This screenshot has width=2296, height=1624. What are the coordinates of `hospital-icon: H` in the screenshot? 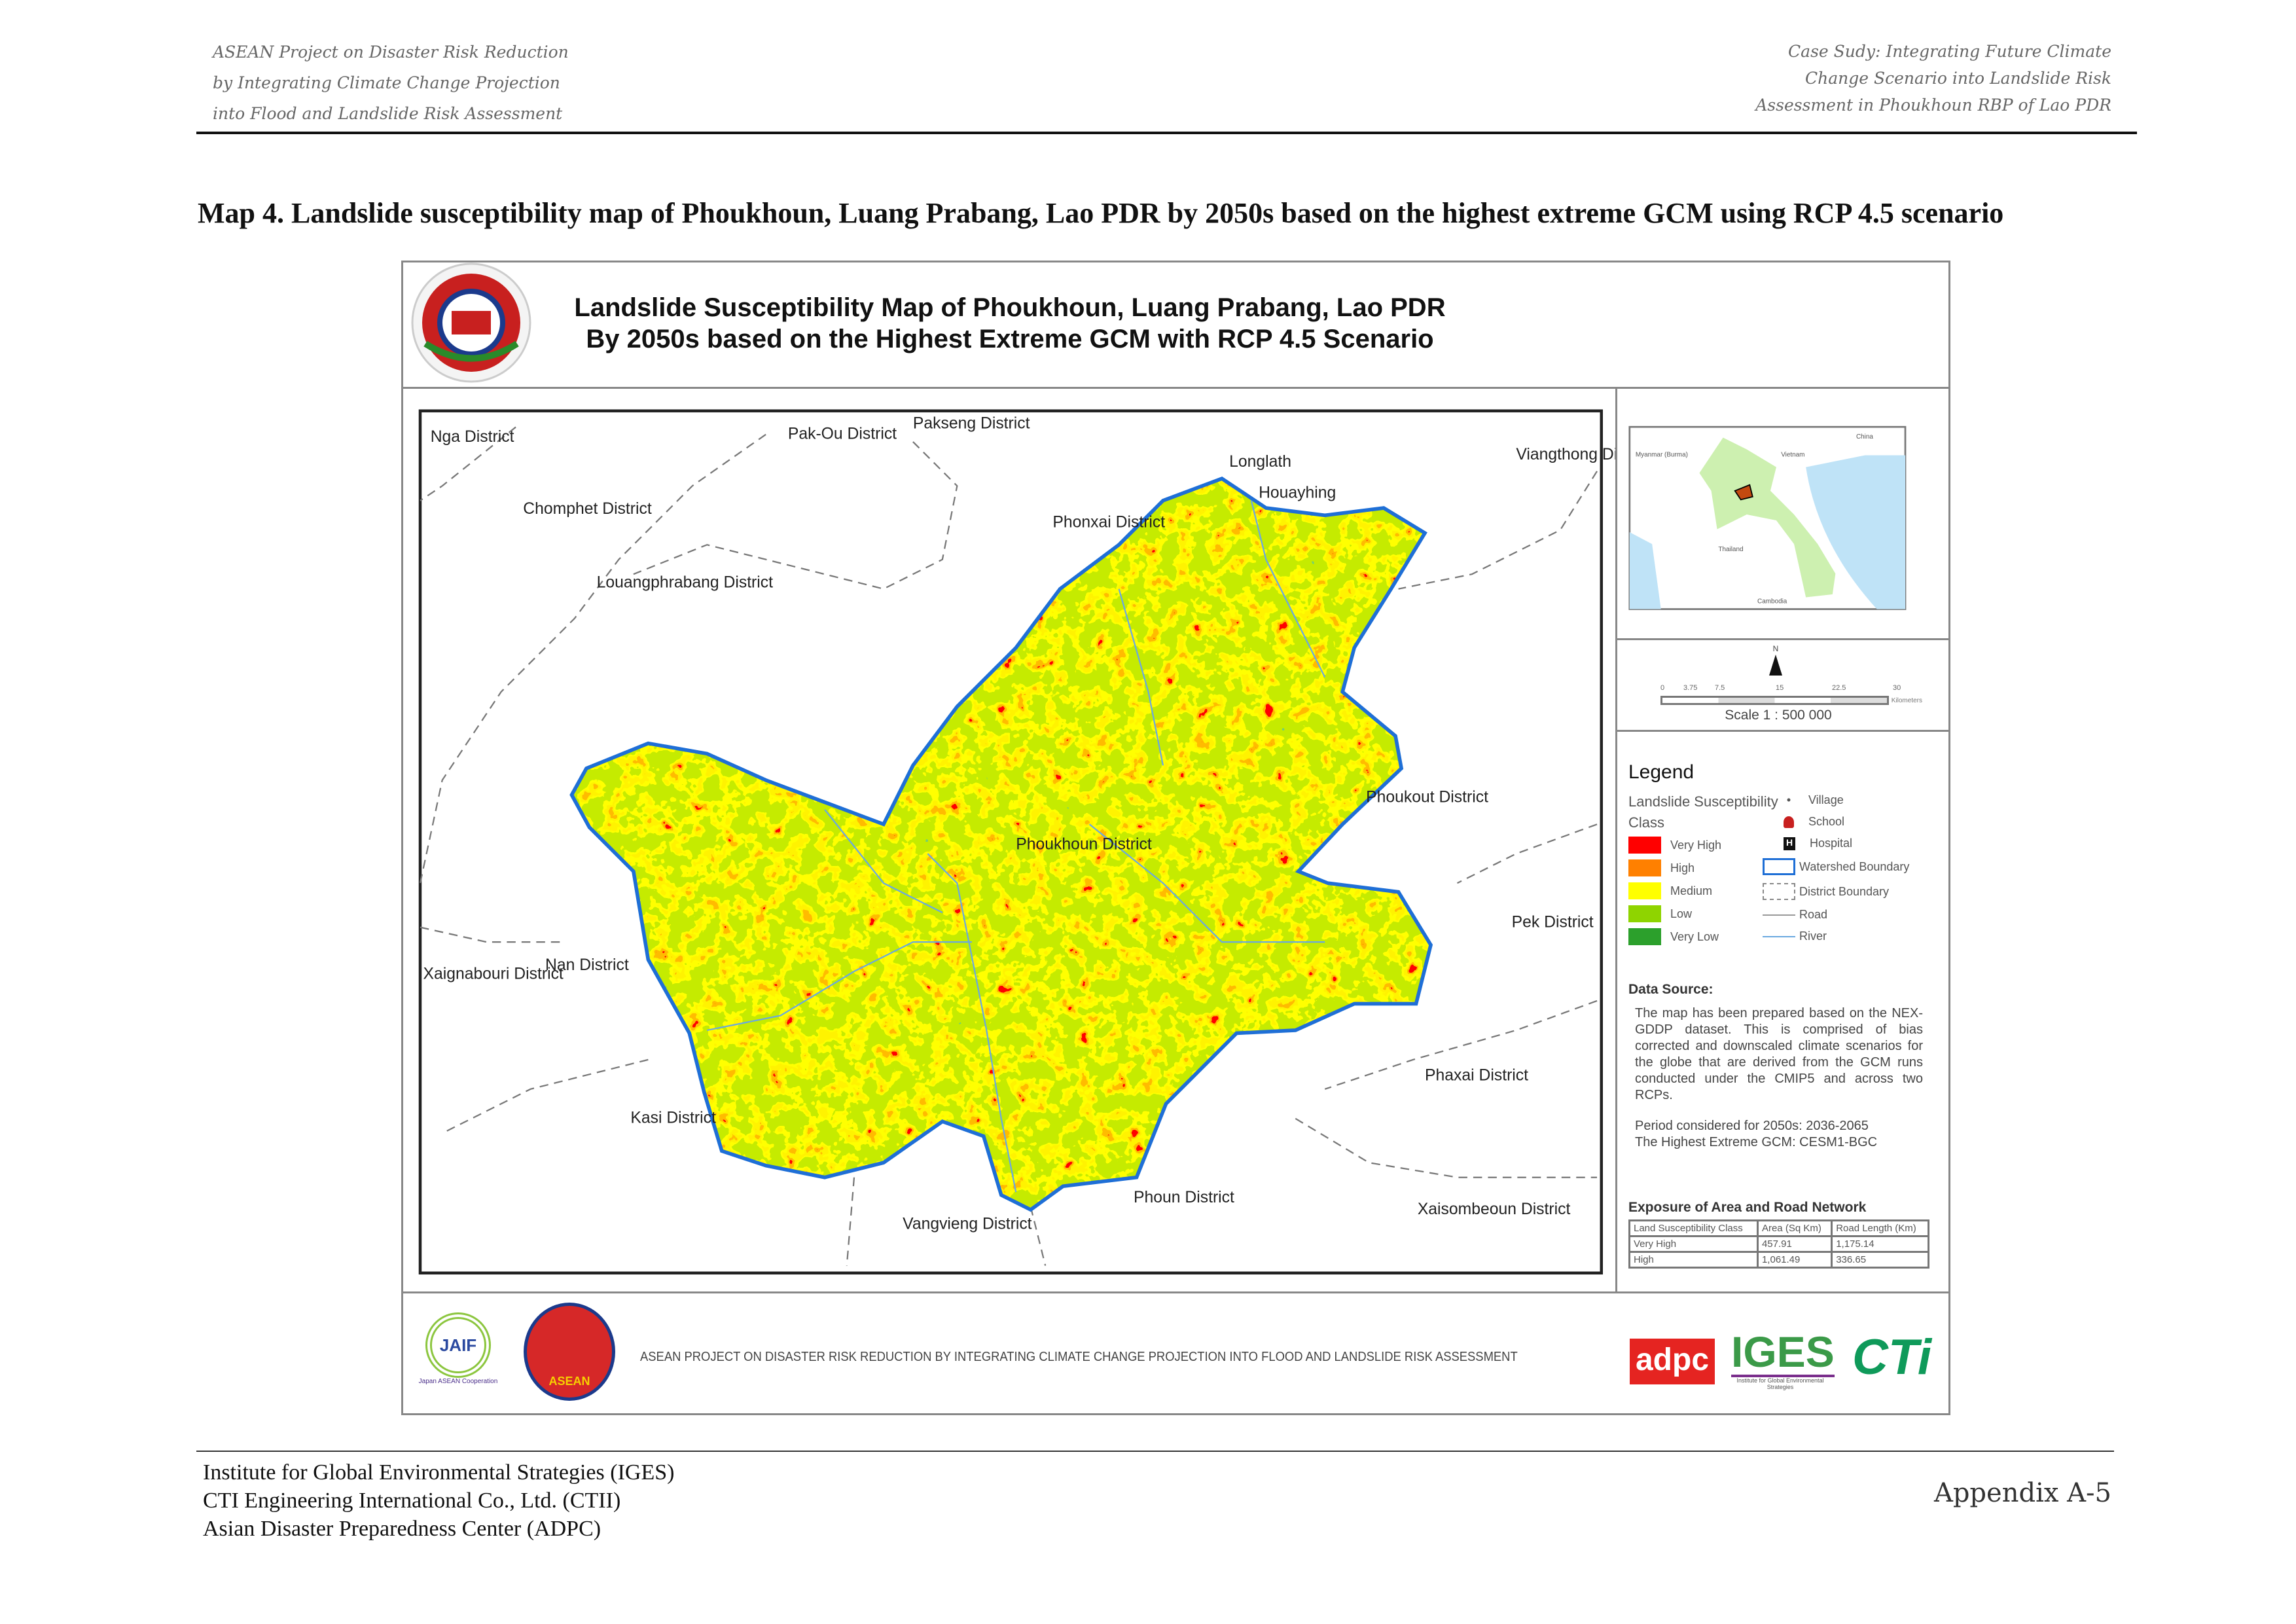 It's located at (1789, 843).